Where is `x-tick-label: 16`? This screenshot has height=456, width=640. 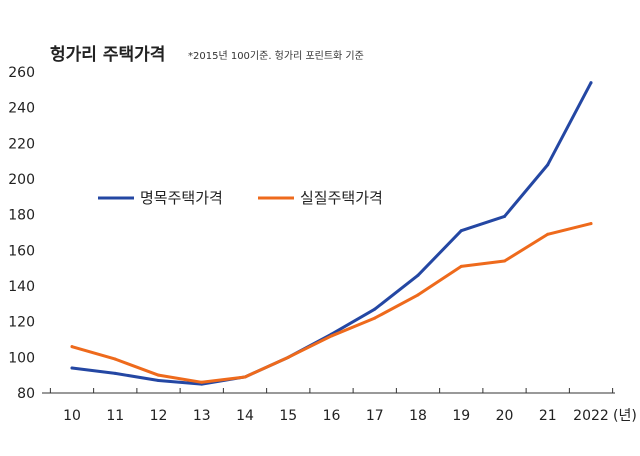
x-tick-label: 16 is located at coordinates (332, 416).